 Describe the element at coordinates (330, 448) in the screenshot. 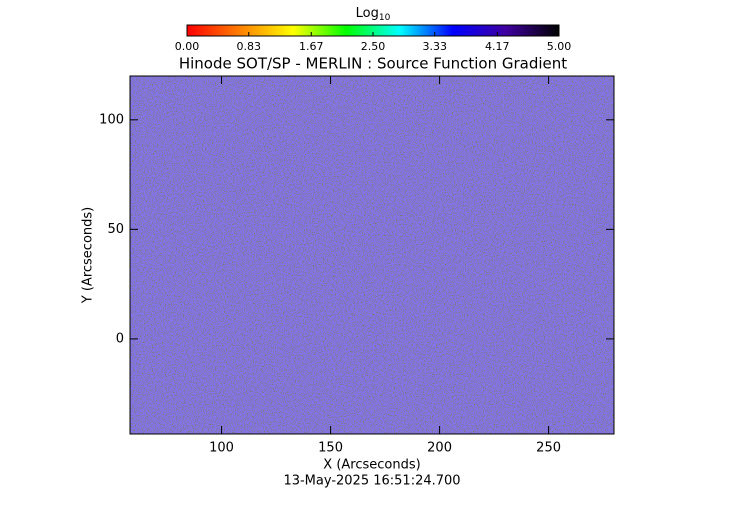

I see `x-tick-label: 150` at that location.